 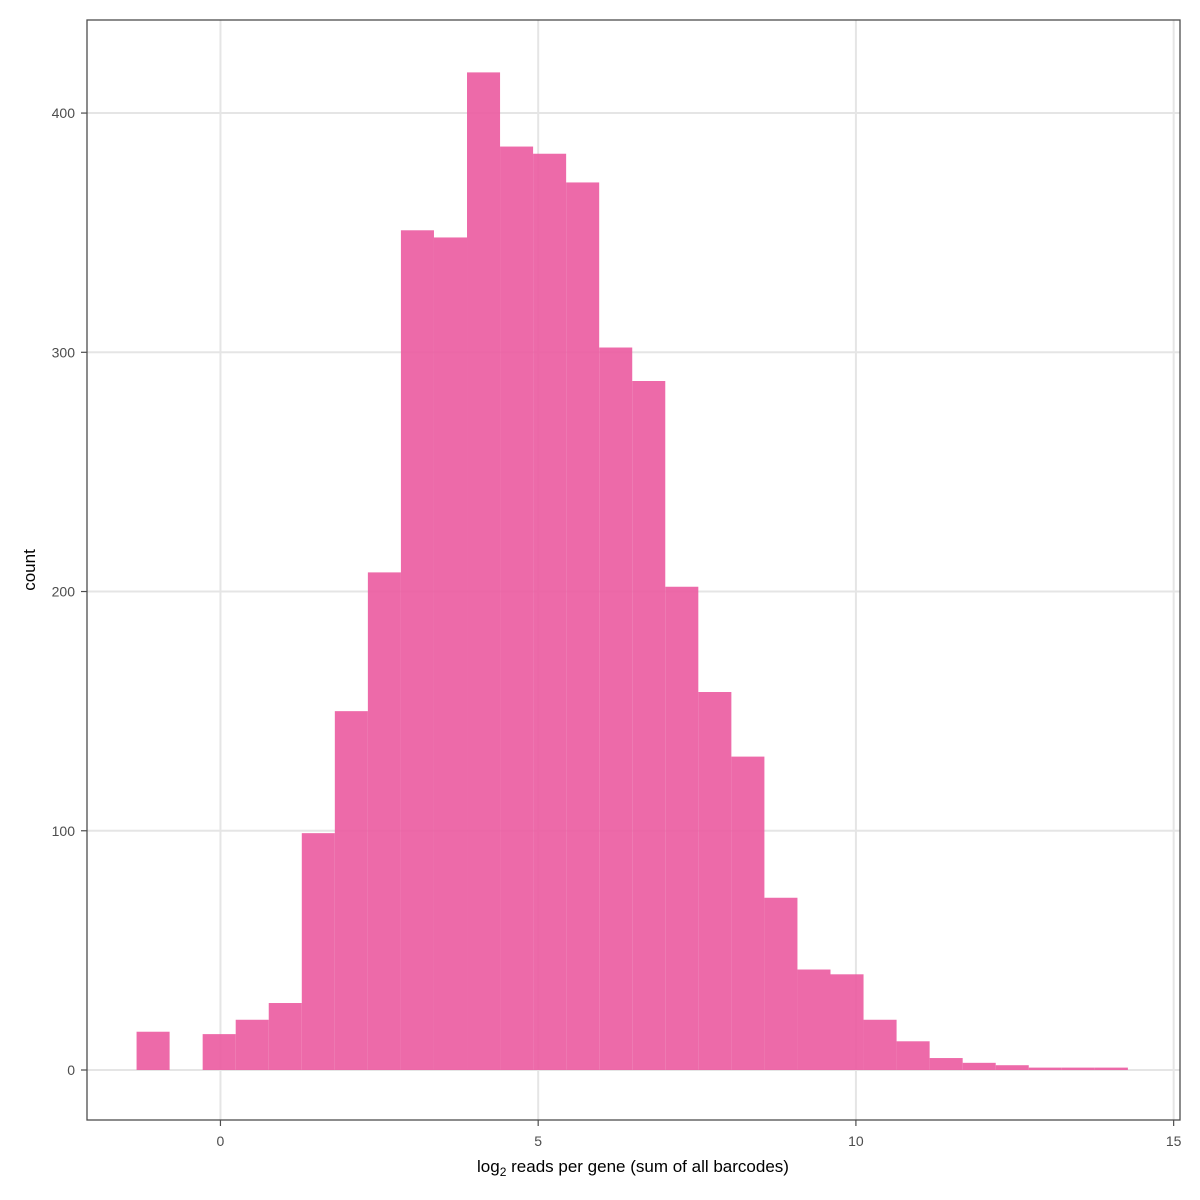 What do you see at coordinates (64, 113) in the screenshot?
I see `y-tick-label: 400` at bounding box center [64, 113].